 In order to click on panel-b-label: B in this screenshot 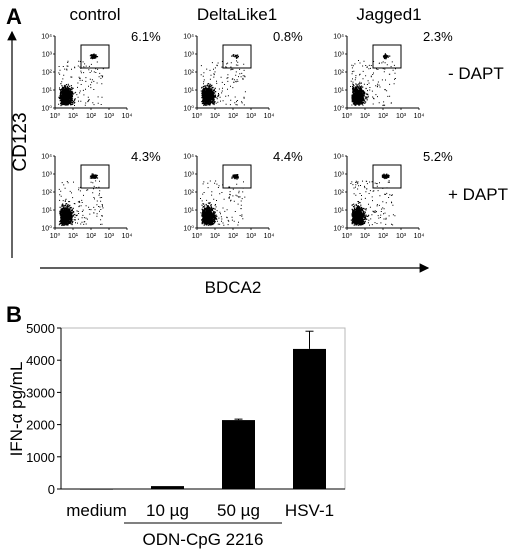, I will do `click(14, 314)`.